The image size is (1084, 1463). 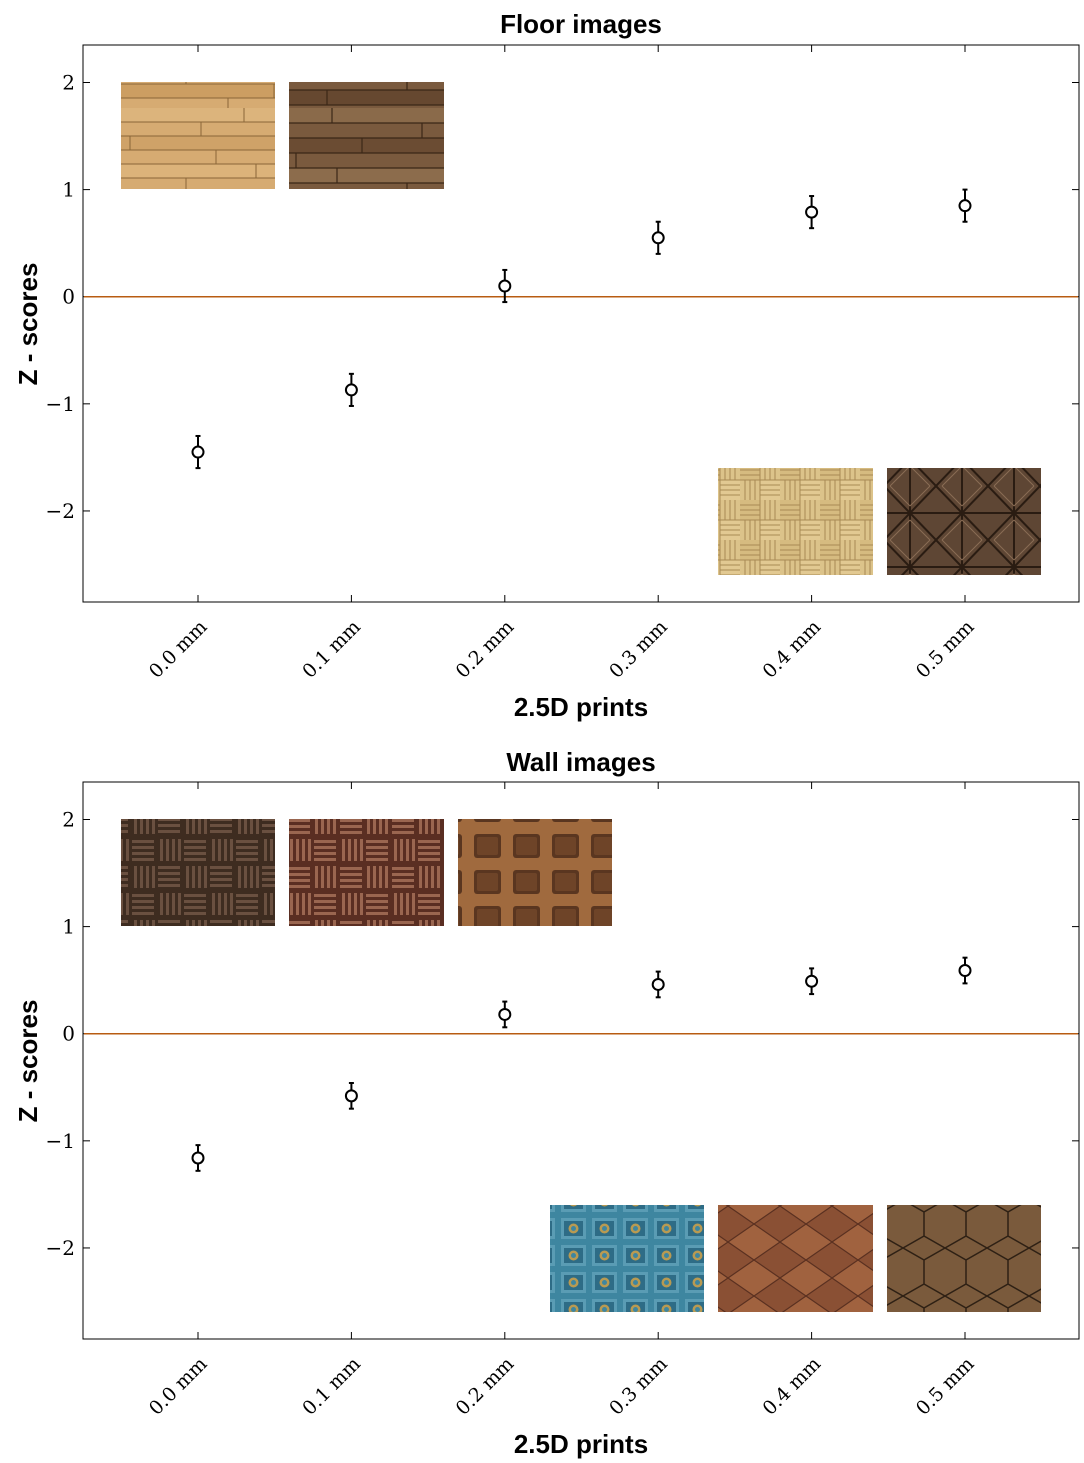 What do you see at coordinates (581, 24) in the screenshot?
I see `chart-title: Floor images` at bounding box center [581, 24].